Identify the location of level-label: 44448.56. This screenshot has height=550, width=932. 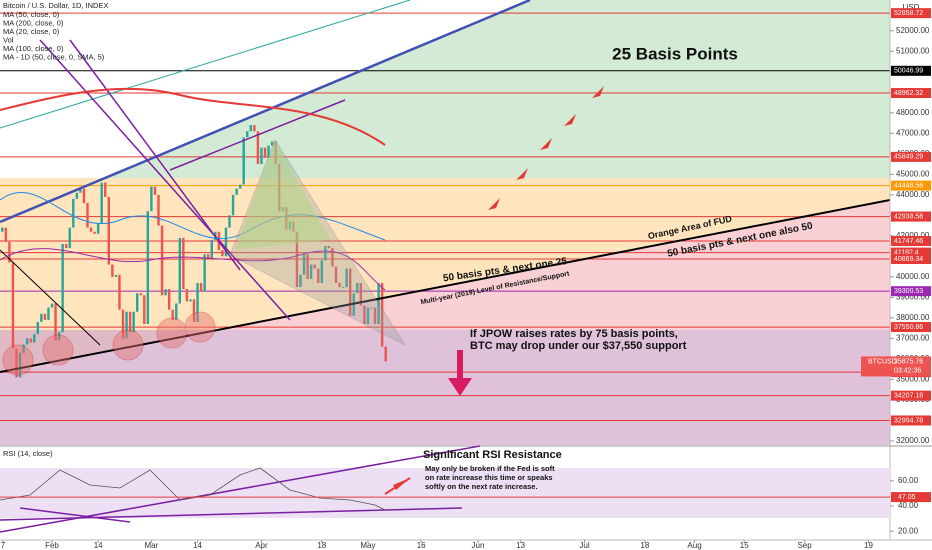
(908, 185).